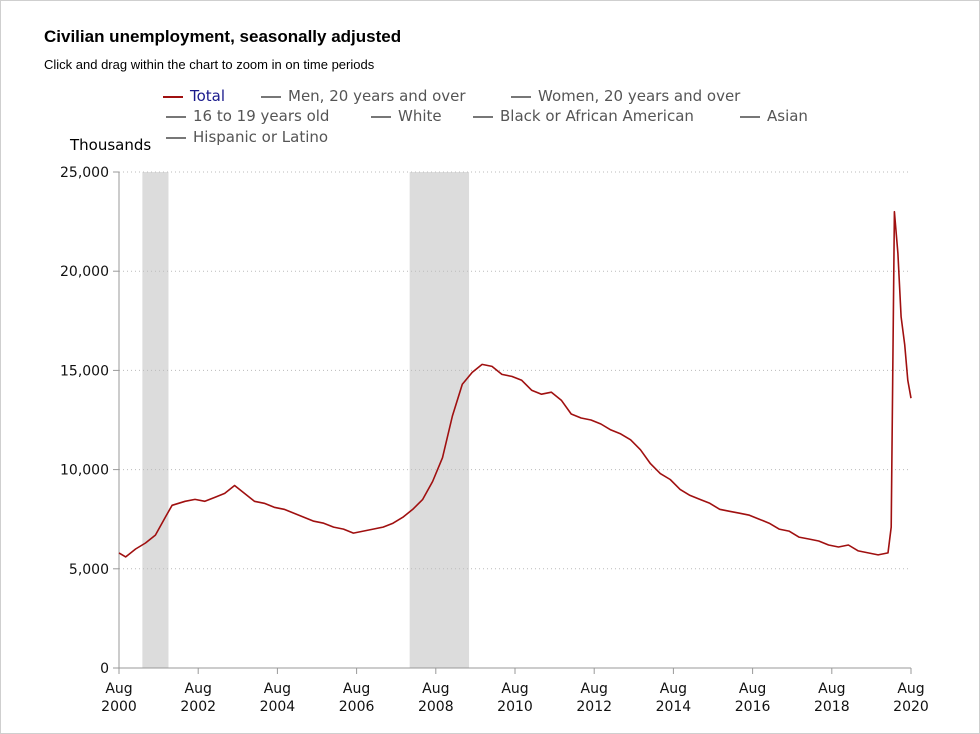 The width and height of the screenshot is (980, 734). I want to click on legend-item-asian: Asian, so click(774, 116).